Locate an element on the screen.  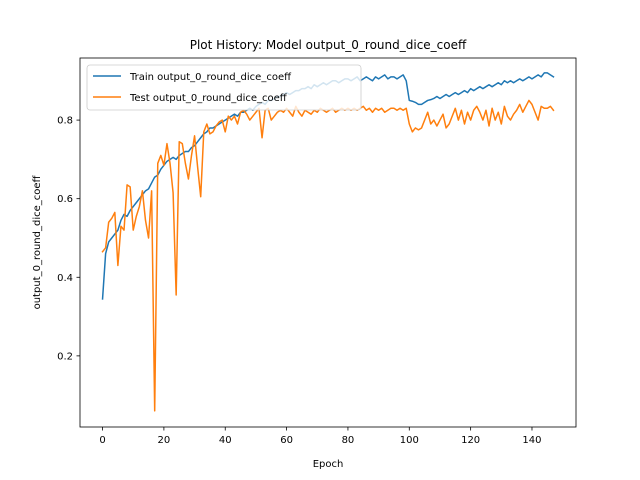
y-tick-label: 0.8 is located at coordinates (65, 121).